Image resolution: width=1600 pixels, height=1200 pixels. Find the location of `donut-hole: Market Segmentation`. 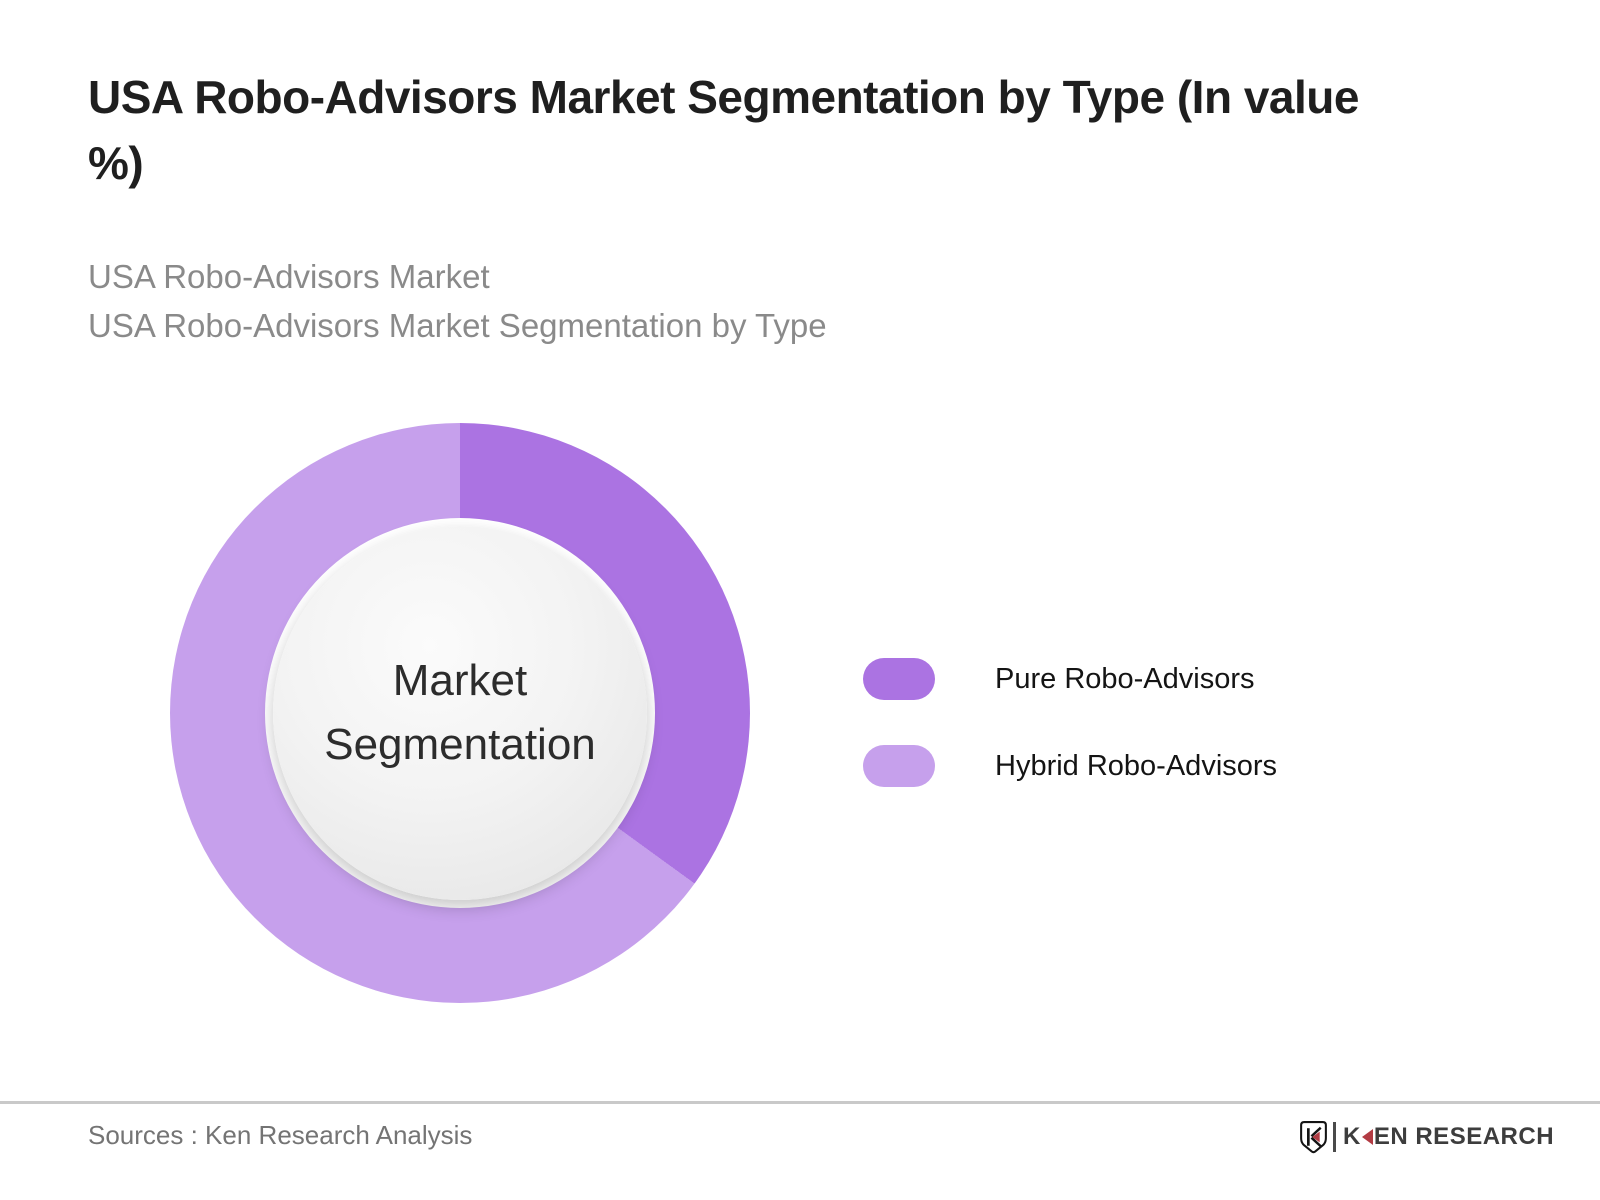

donut-hole: Market Segmentation is located at coordinates (460, 713).